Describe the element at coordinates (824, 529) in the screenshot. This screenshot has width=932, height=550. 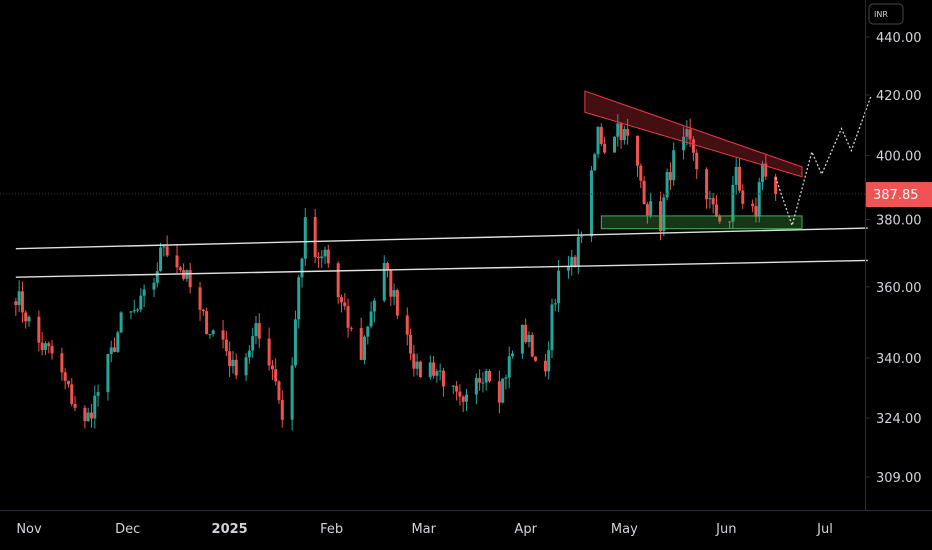
I see `x-tick-label: Jul` at that location.